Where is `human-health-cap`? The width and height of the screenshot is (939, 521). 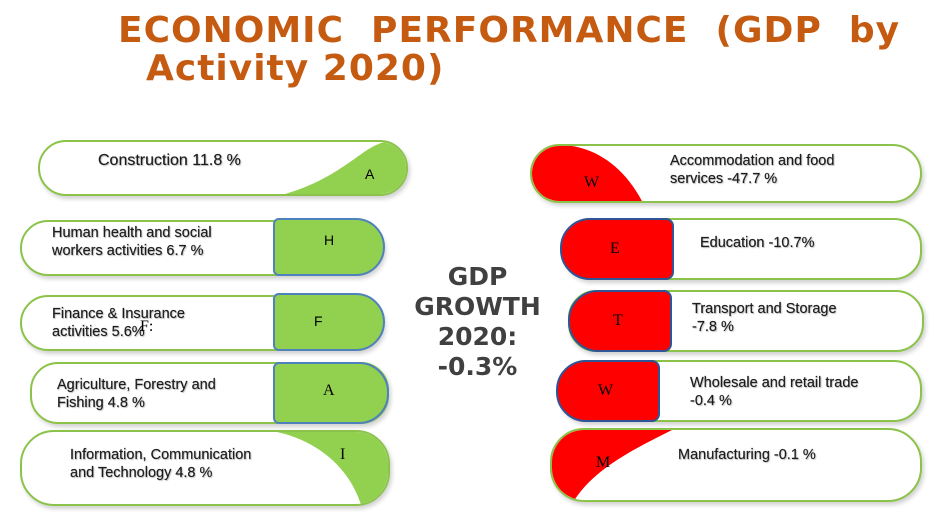 human-health-cap is located at coordinates (329, 247).